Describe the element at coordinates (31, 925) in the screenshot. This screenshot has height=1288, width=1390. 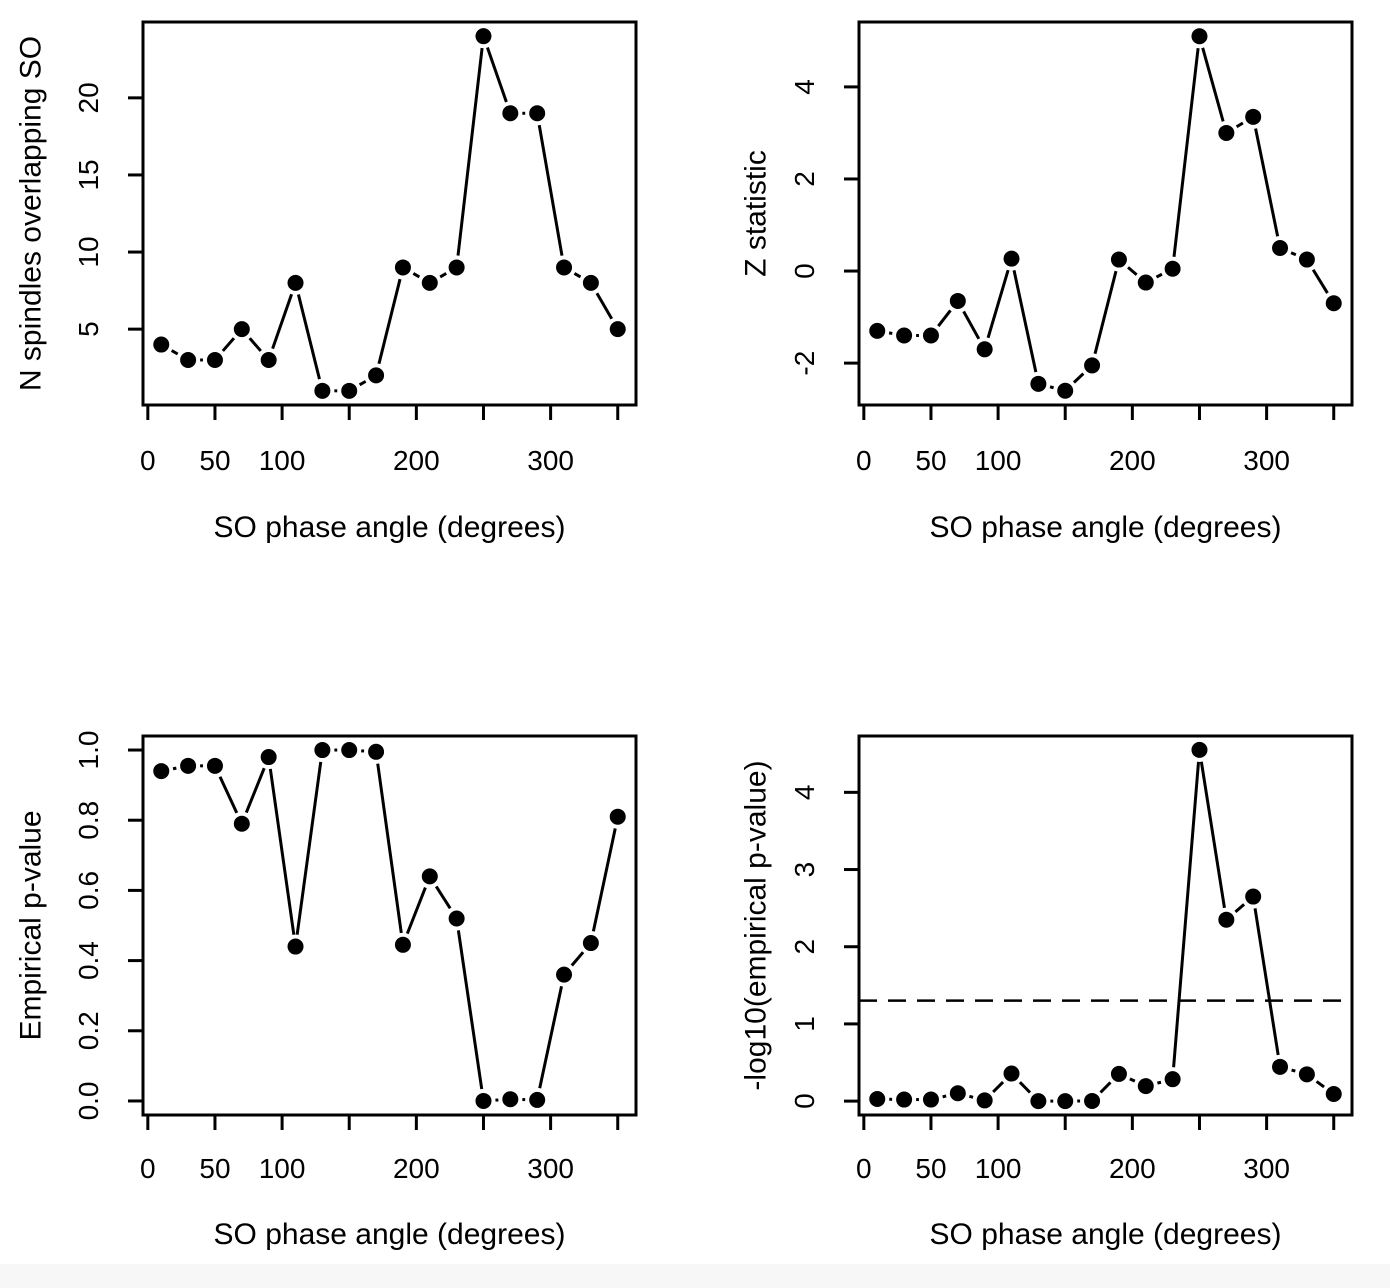
I see `y-axis-title: Empirical p-value` at that location.